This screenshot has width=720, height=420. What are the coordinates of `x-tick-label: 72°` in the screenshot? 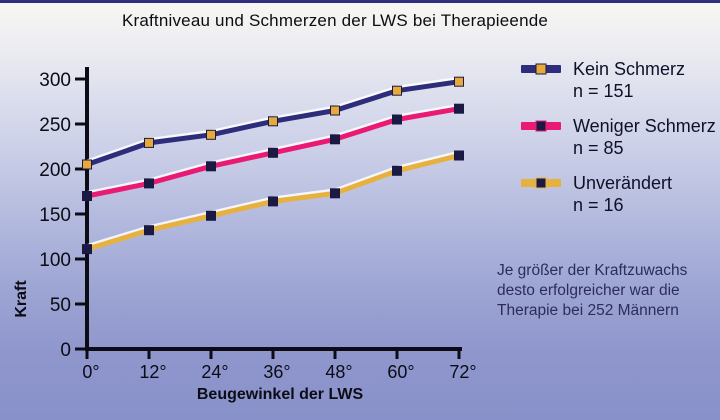 It's located at (462, 372).